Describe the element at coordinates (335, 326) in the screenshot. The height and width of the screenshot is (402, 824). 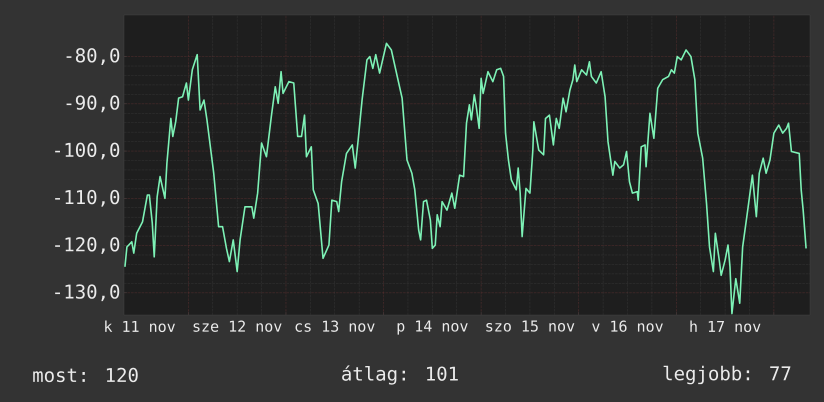
I see `x-tick-label: cs 13 nov` at that location.